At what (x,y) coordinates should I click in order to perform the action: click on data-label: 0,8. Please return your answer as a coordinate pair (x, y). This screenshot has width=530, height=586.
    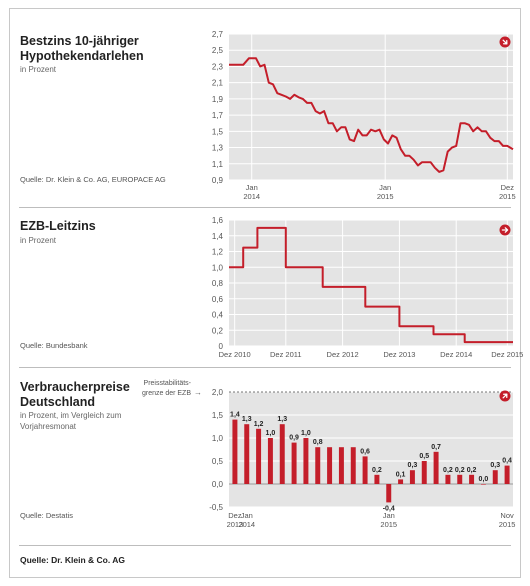
    Looking at the image, I should click on (318, 442).